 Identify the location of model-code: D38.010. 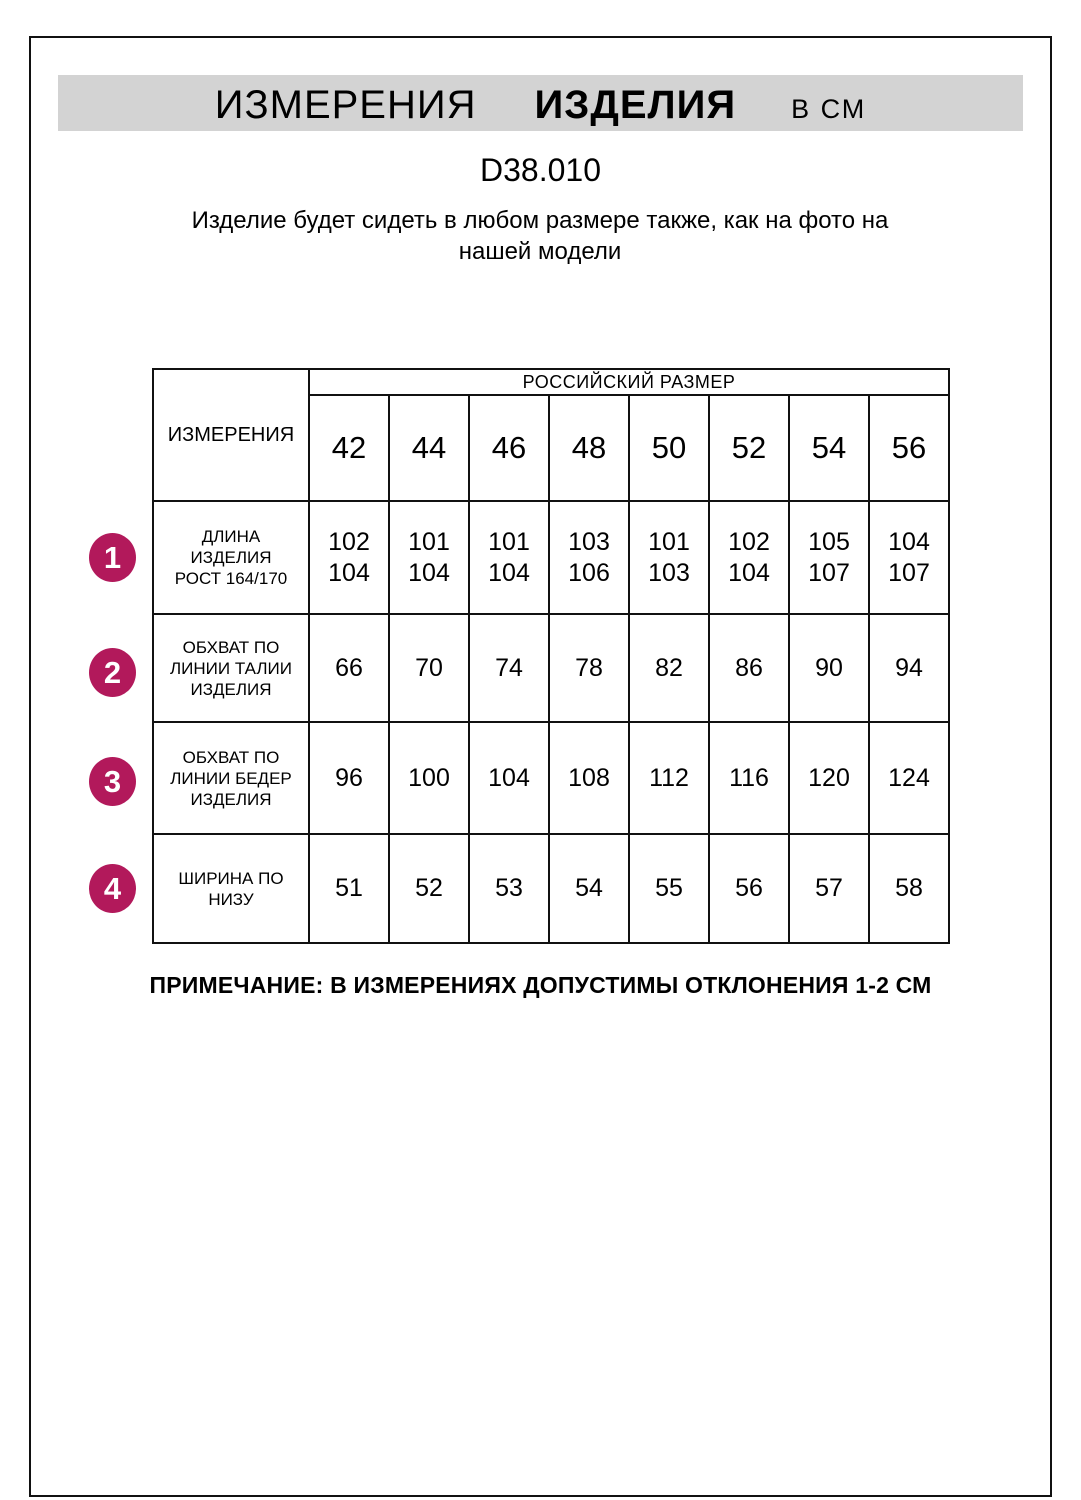
(540, 170).